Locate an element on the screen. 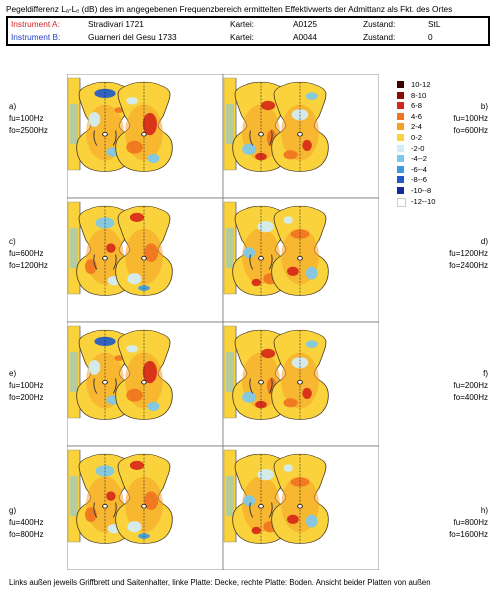 This screenshot has width=500, height=600. panel-label-h: h) fu=800Hz fo=1600Hz is located at coordinates (468, 523).